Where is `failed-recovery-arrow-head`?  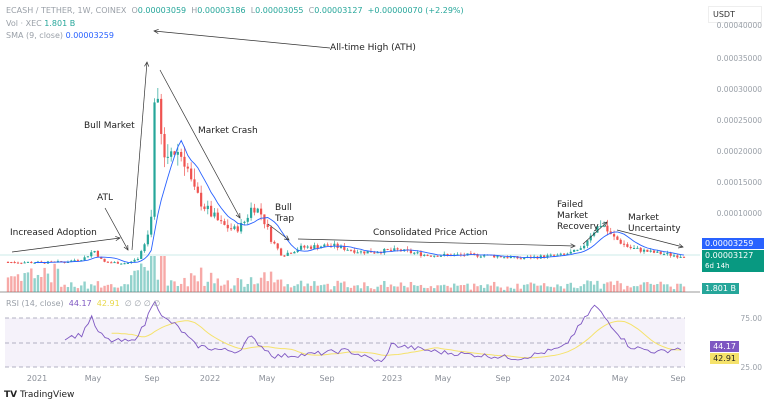 failed-recovery-arrow-head is located at coordinates (605, 224).